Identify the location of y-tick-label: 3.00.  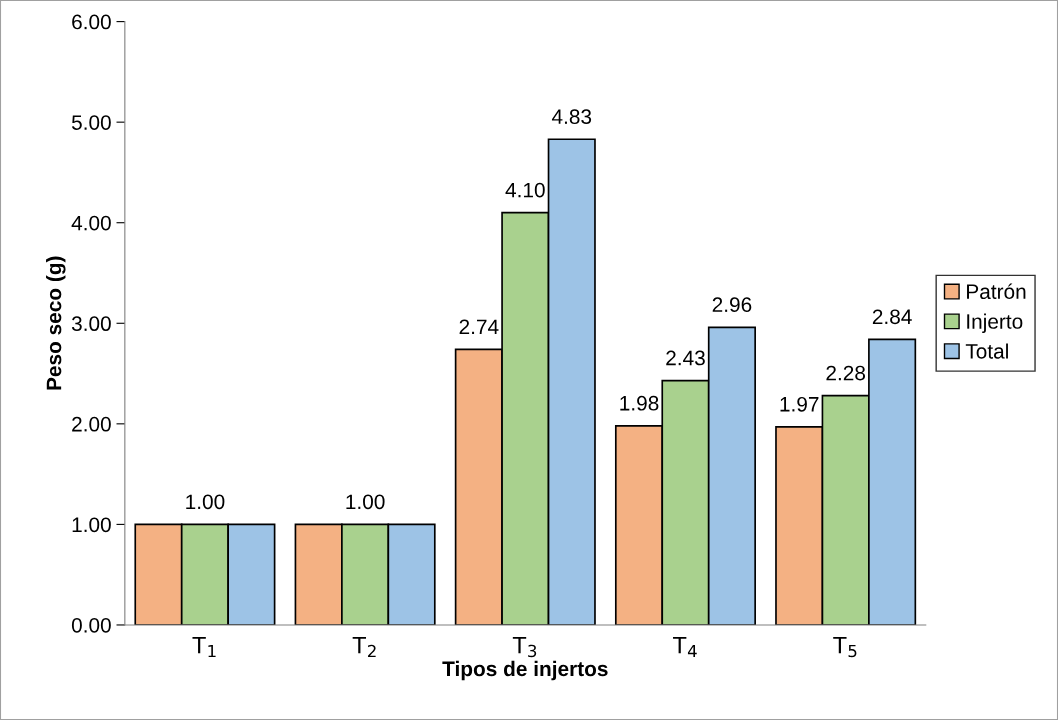
(91, 324).